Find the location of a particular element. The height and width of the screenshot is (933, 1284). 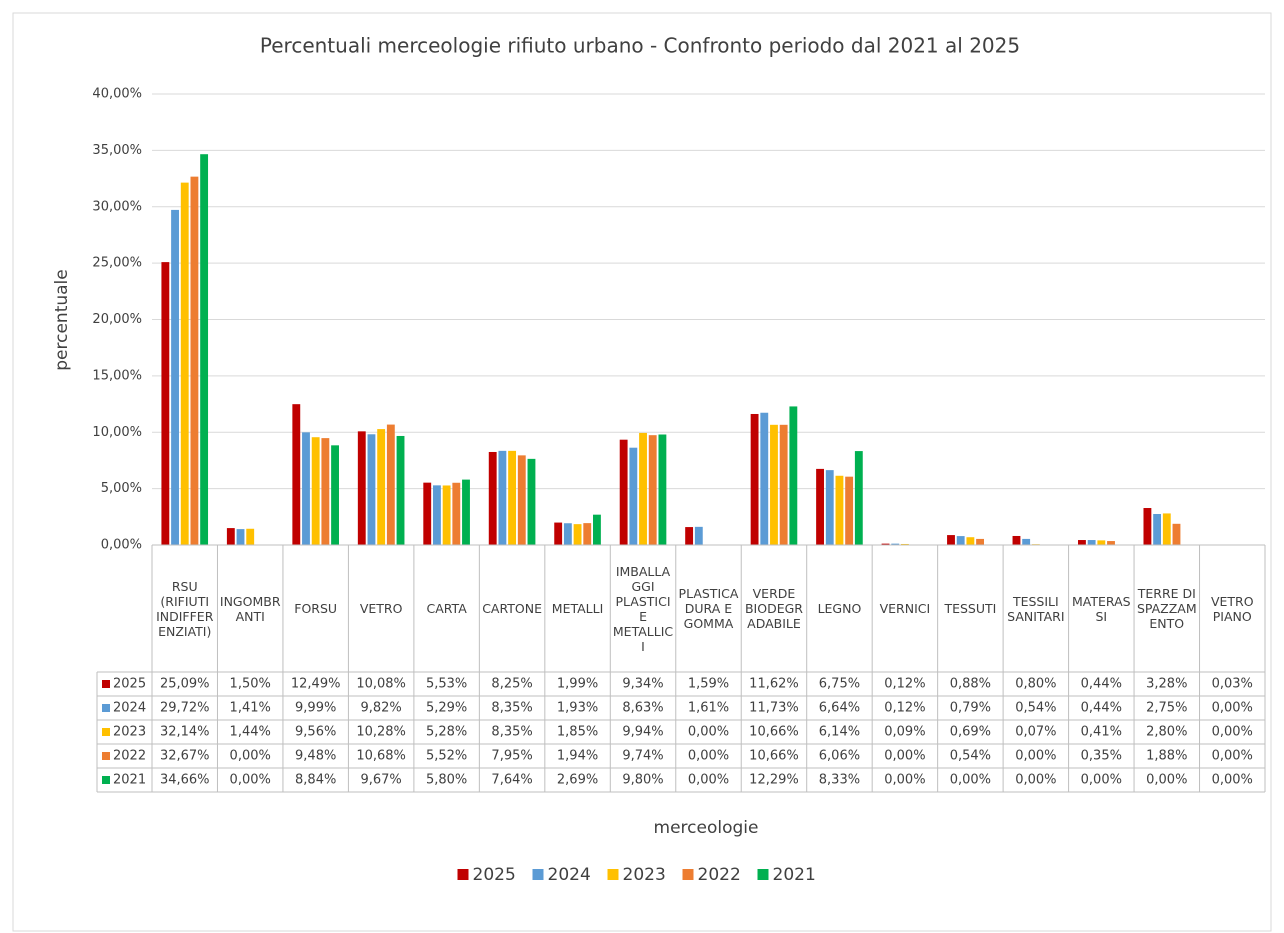

table-cell: 0,09% is located at coordinates (904, 732).